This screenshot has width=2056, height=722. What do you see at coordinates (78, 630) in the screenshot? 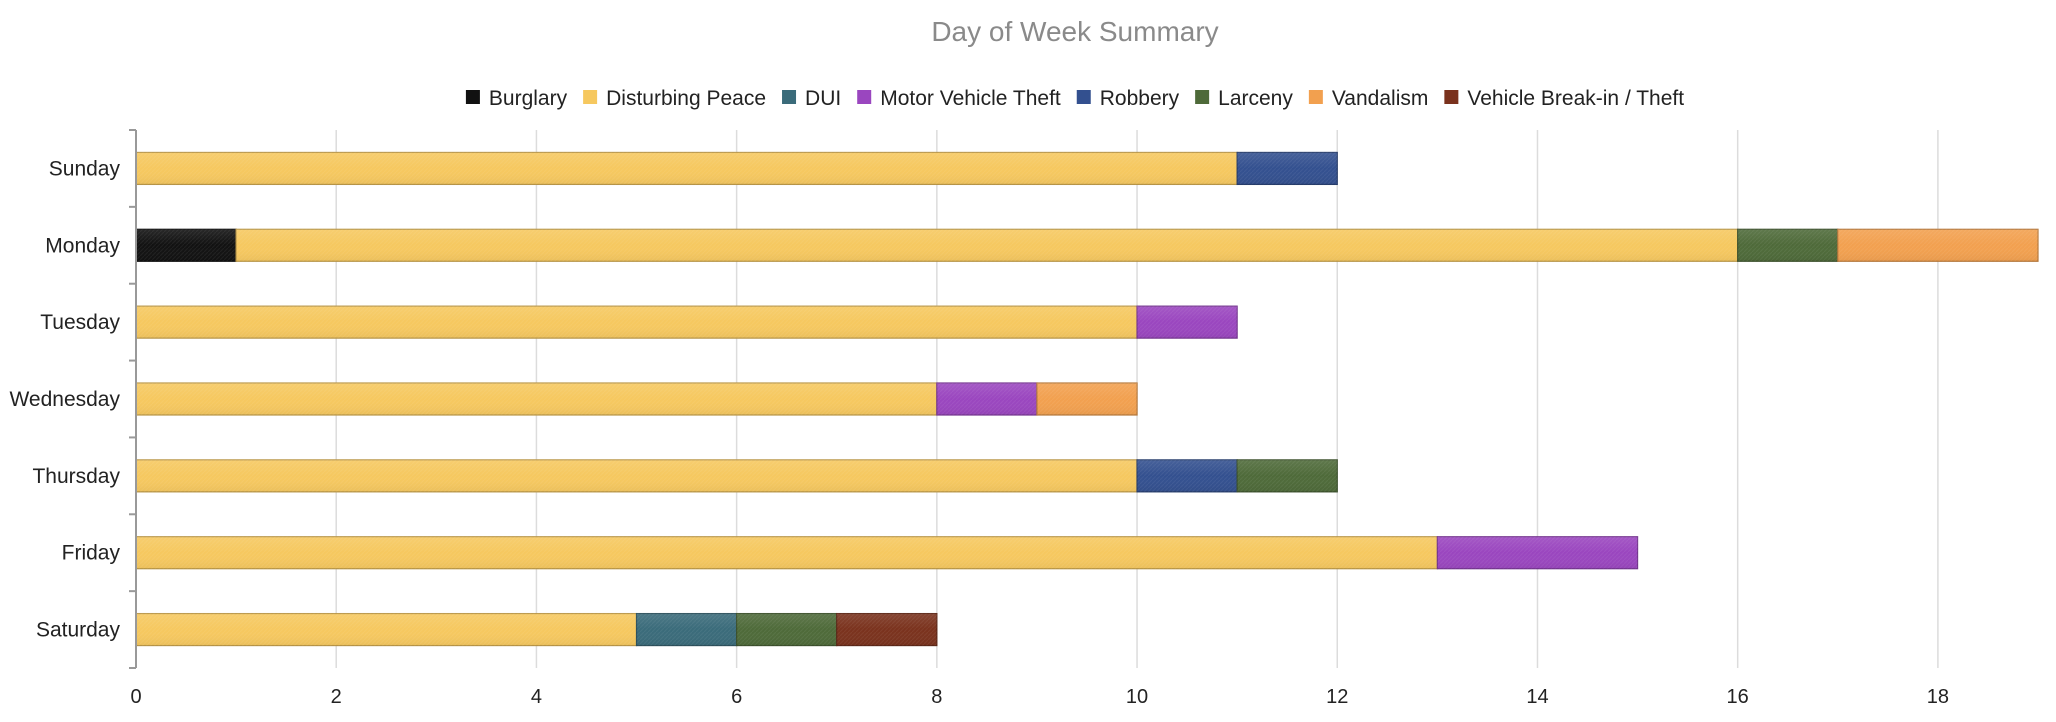
I see `y-category-label: Saturday` at bounding box center [78, 630].